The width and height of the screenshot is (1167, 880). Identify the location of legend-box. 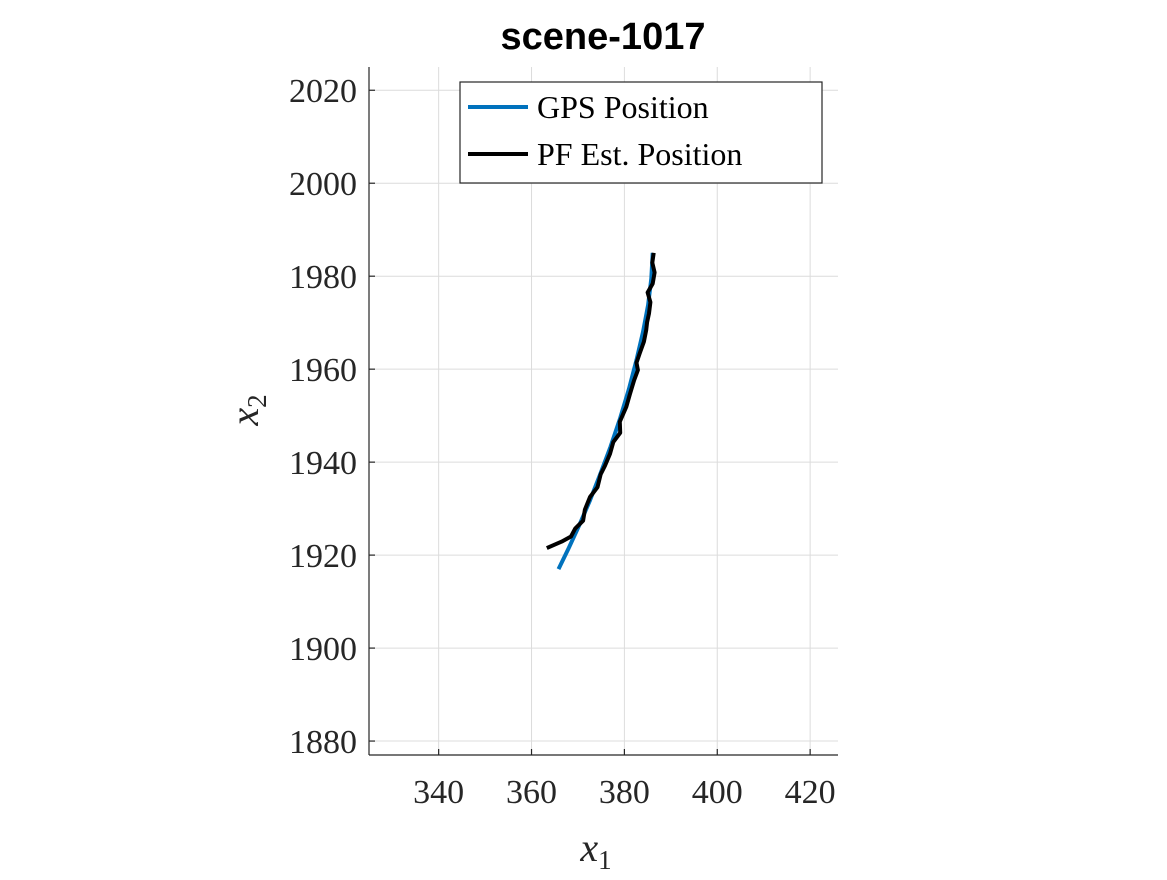
(641, 132).